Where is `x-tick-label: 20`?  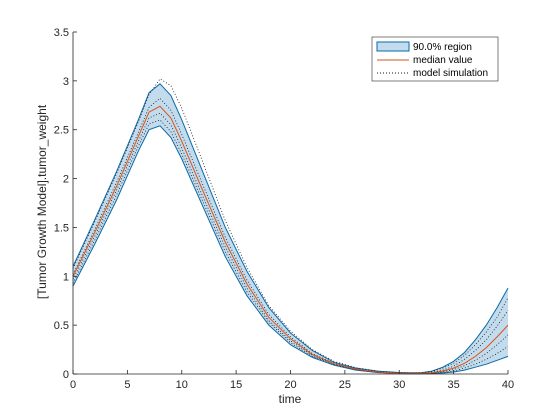 x-tick-label: 20 is located at coordinates (290, 385).